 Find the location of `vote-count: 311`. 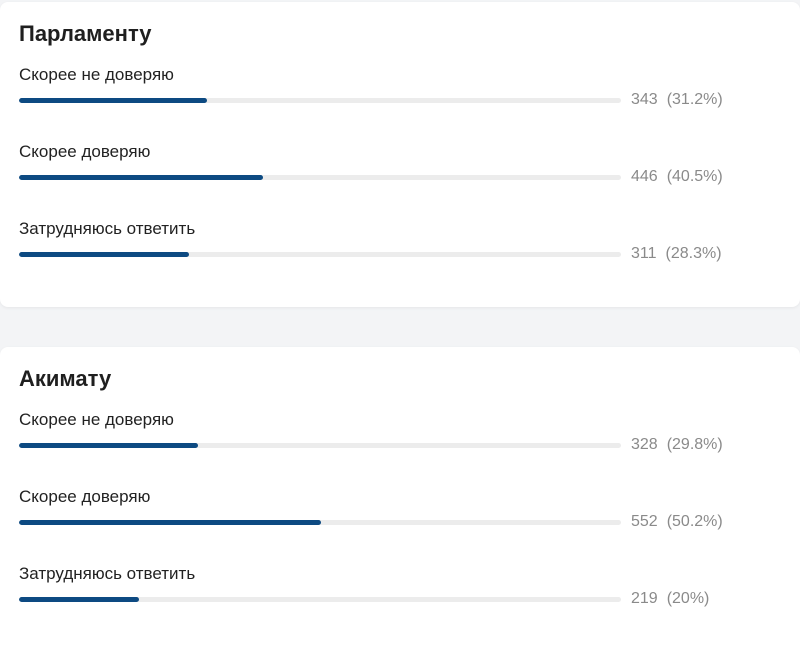

vote-count: 311 is located at coordinates (644, 253).